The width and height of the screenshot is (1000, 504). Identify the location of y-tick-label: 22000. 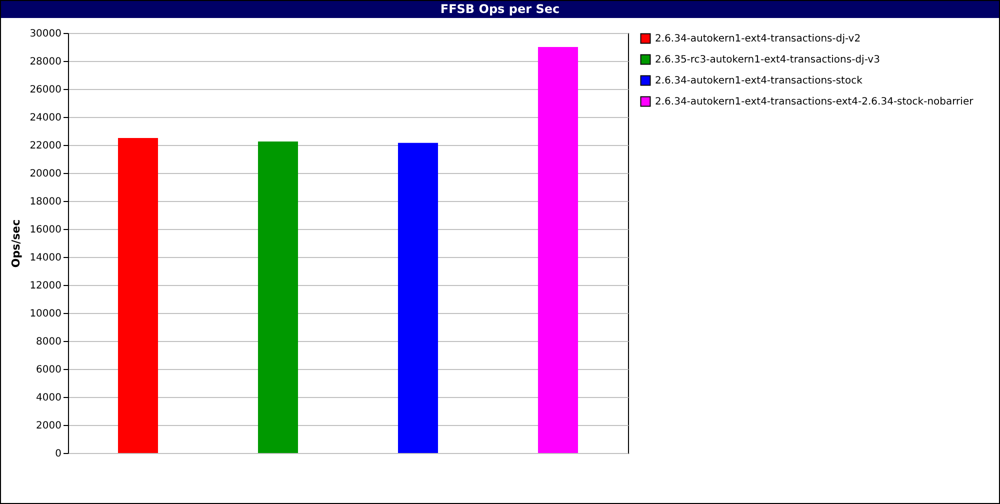
(46, 146).